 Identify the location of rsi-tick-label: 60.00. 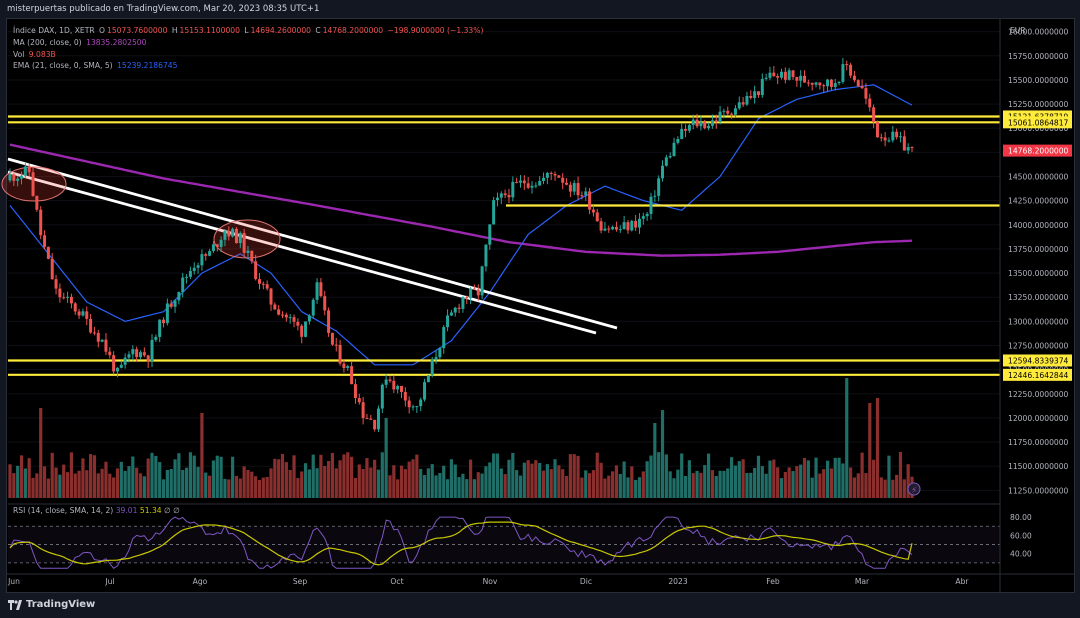
(1021, 535).